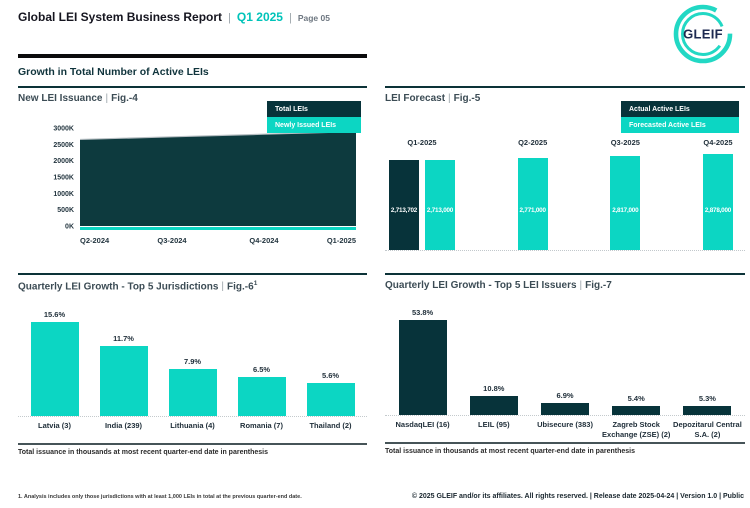 Image resolution: width=750 pixels, height=508 pixels. I want to click on forecast-quarter-group: Q3-2025 2,817,000, so click(625, 194).